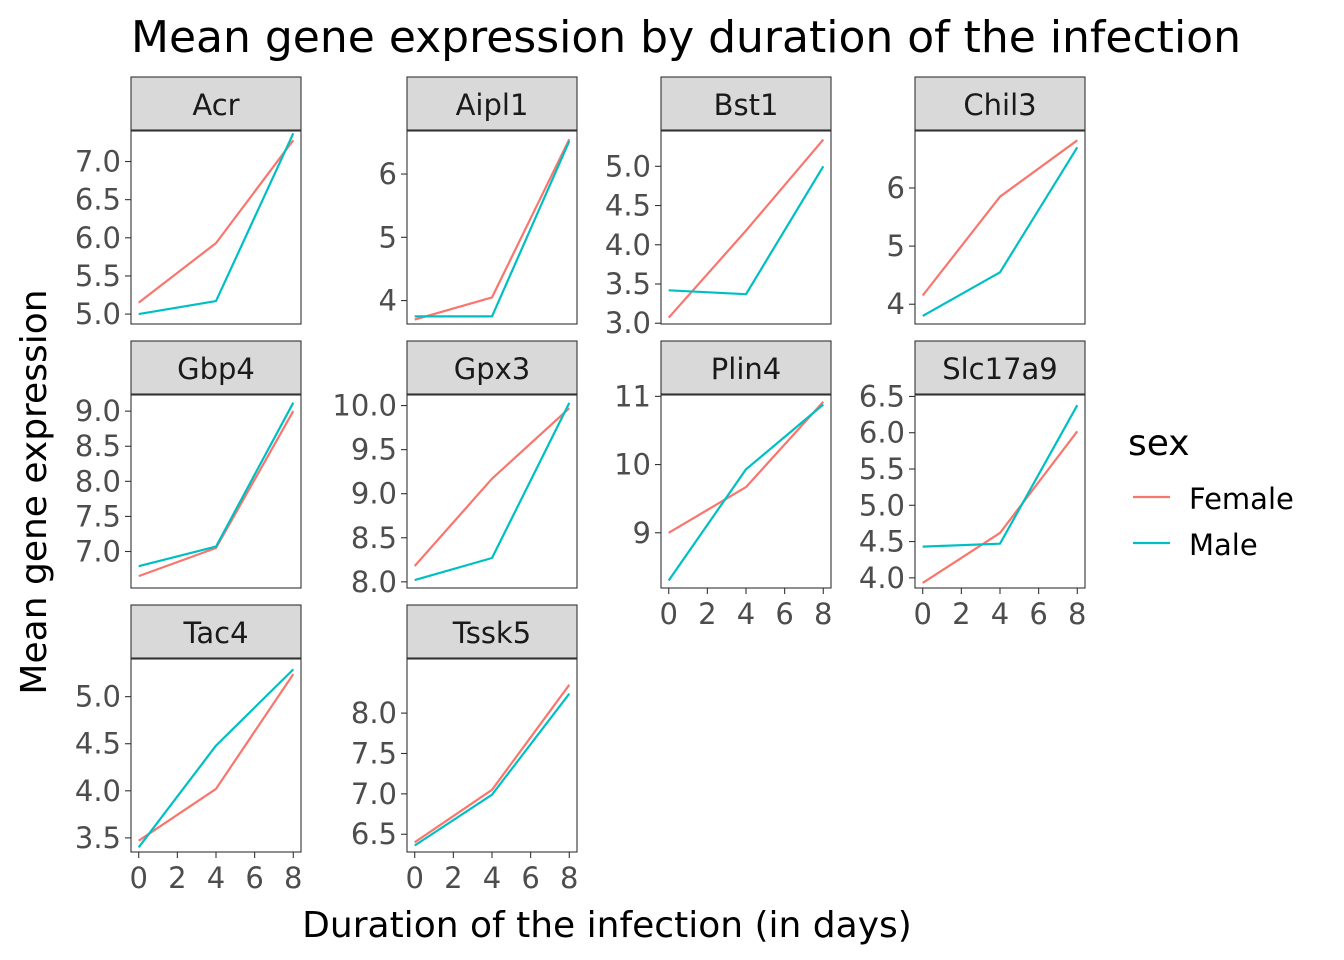 This screenshot has width=1344, height=960. What do you see at coordinates (98, 314) in the screenshot?
I see `y-tick-label-acr: 5.0` at bounding box center [98, 314].